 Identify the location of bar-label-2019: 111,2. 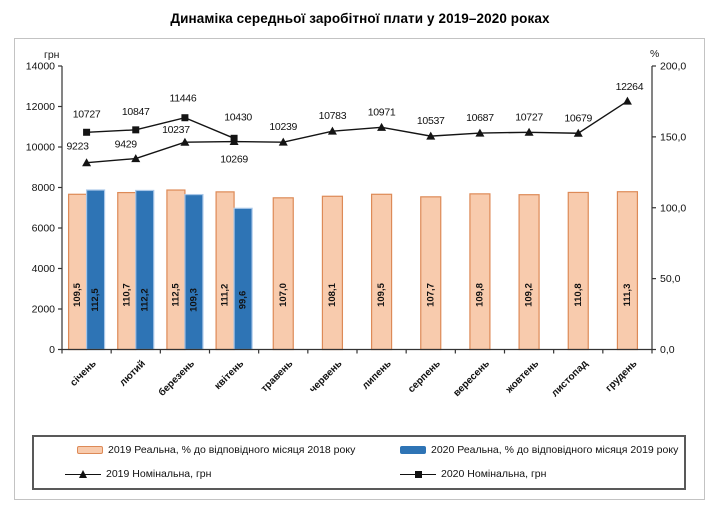
(225, 295).